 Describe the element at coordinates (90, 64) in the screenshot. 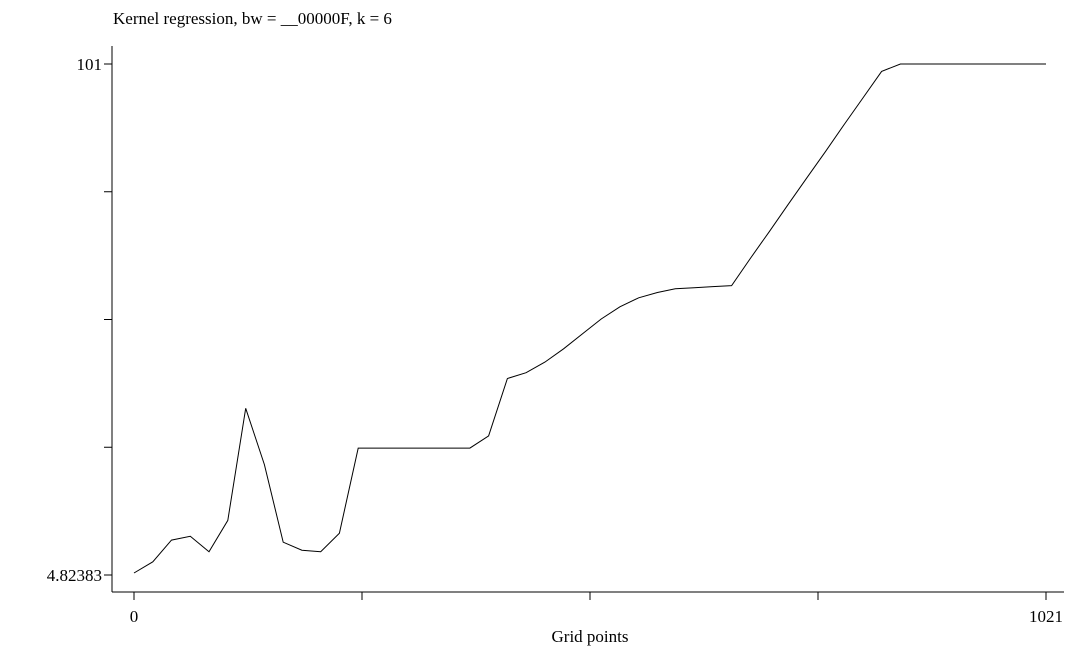

I see `y-tick-label: 101` at that location.